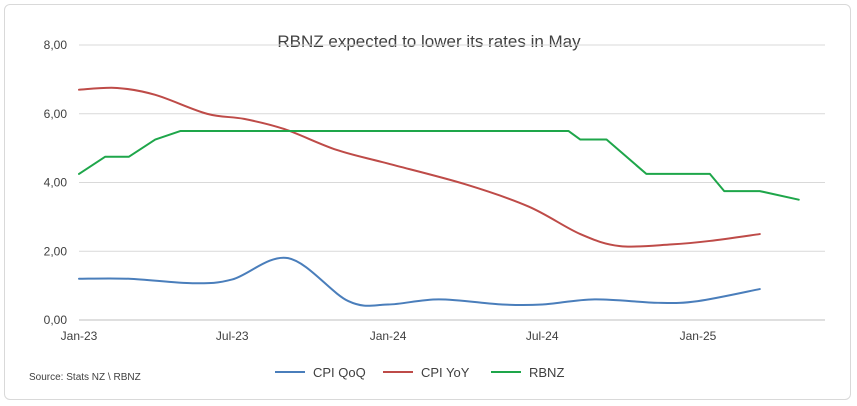  What do you see at coordinates (56, 320) in the screenshot?
I see `y-tick-label: 0,00` at bounding box center [56, 320].